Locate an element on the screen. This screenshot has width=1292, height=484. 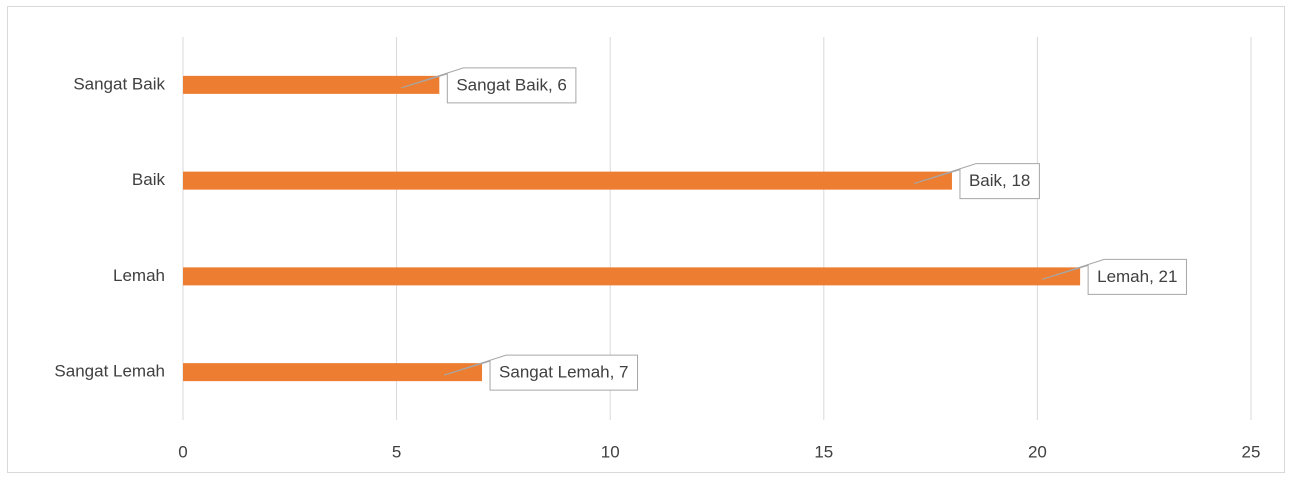
data-label: Sangat Lemah, 7 is located at coordinates (563, 372).